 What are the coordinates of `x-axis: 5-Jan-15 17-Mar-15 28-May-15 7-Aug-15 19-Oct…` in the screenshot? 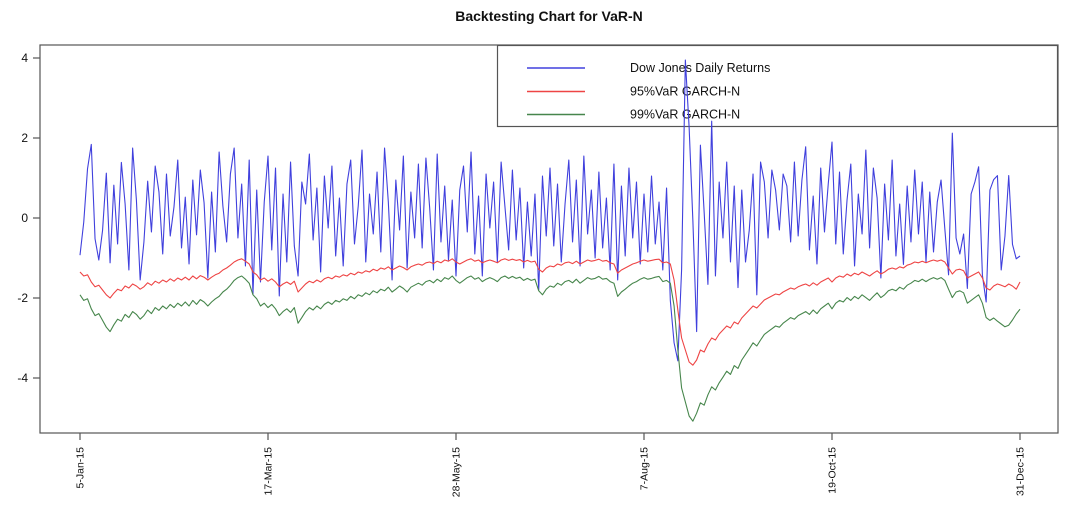 It's located at (551, 465).